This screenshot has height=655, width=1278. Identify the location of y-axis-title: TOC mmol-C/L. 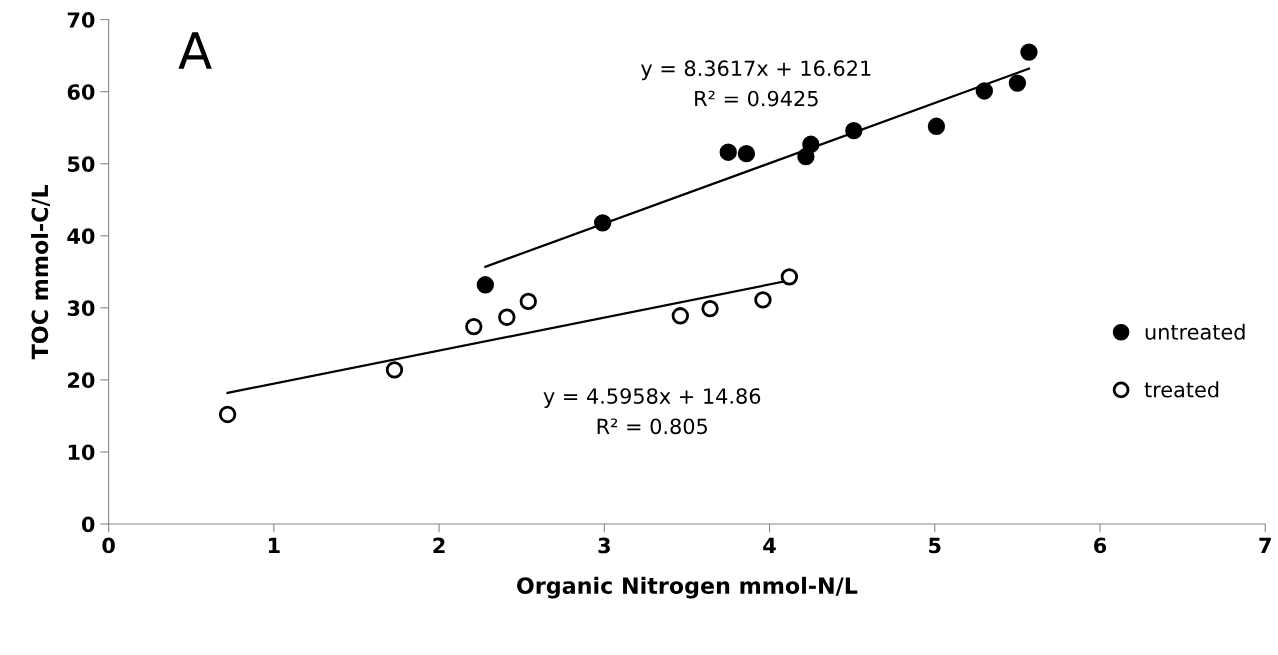
(40, 272).